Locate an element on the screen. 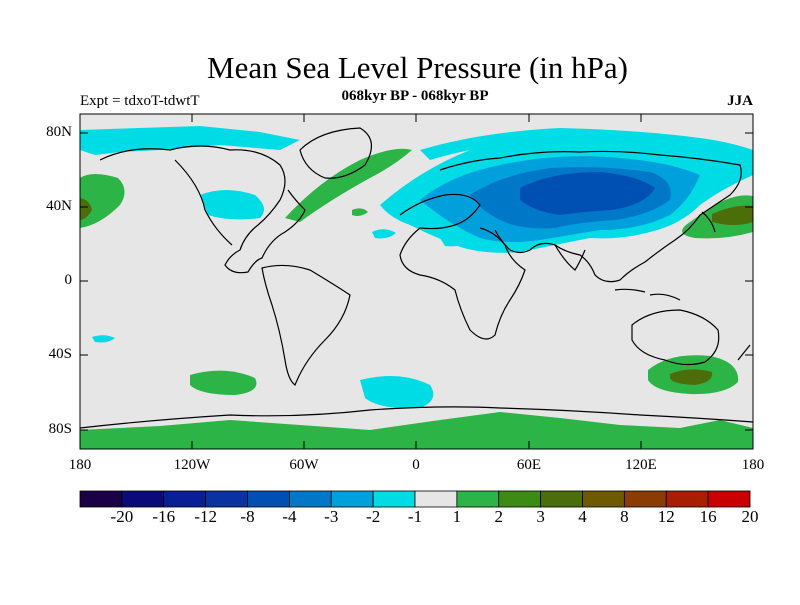  south-pacific-small-negative is located at coordinates (103, 339).